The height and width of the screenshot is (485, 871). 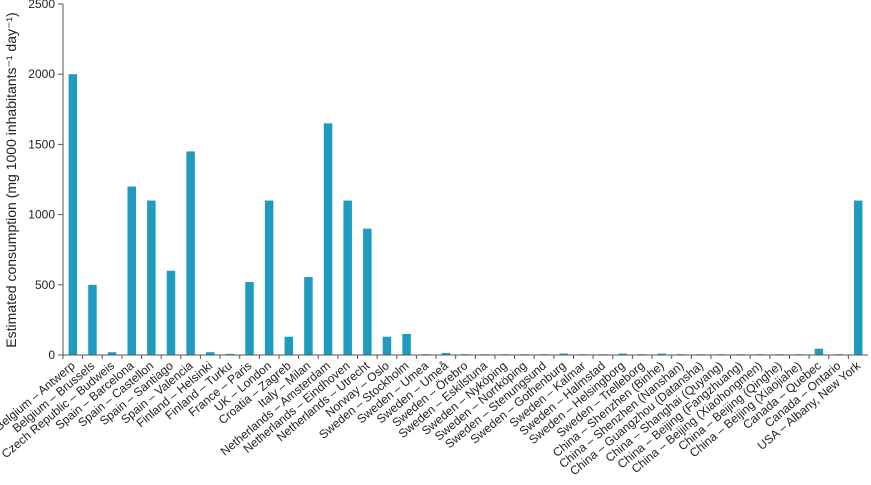 I want to click on y-tick-label: 2000, so click(x=41, y=74).